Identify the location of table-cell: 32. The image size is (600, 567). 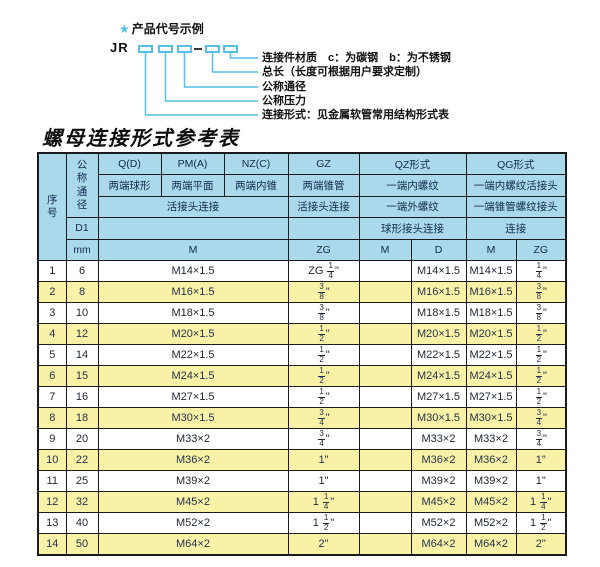
(82, 502).